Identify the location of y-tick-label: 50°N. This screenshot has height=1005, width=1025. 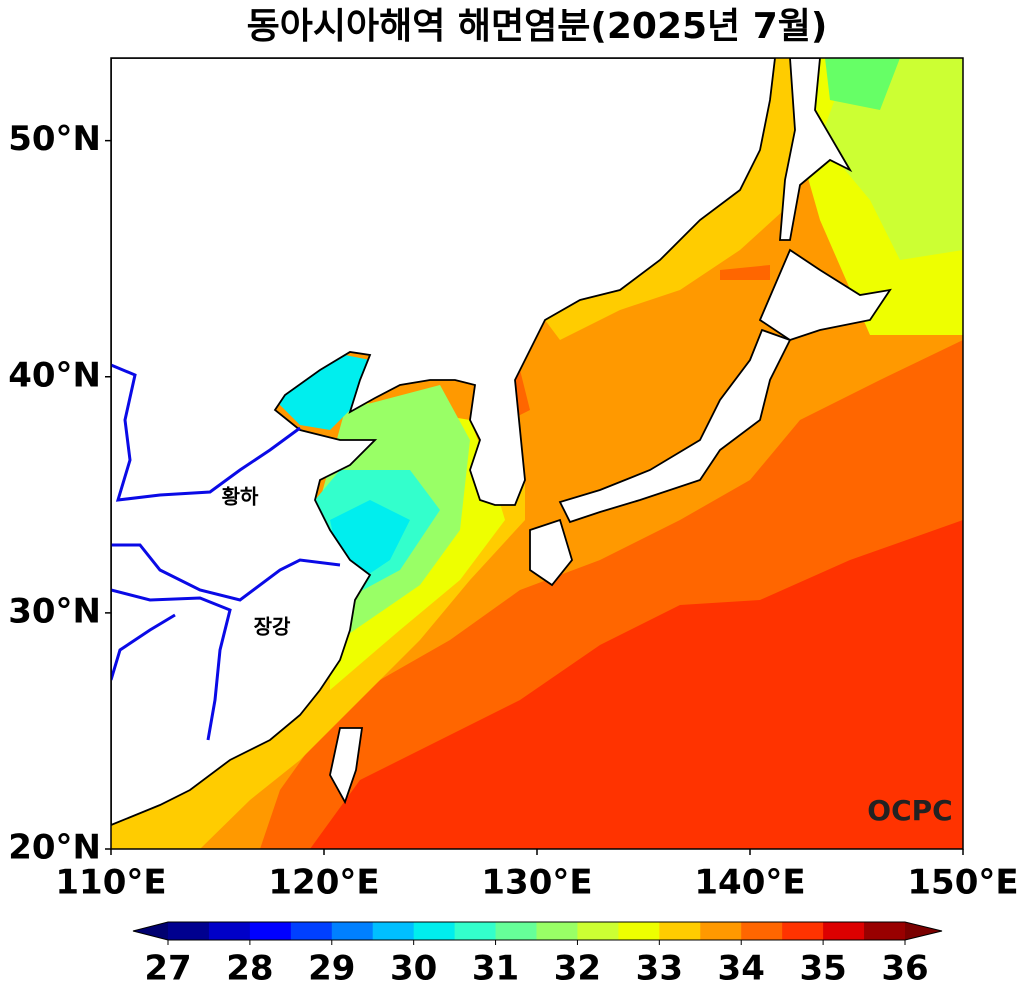
(54, 139).